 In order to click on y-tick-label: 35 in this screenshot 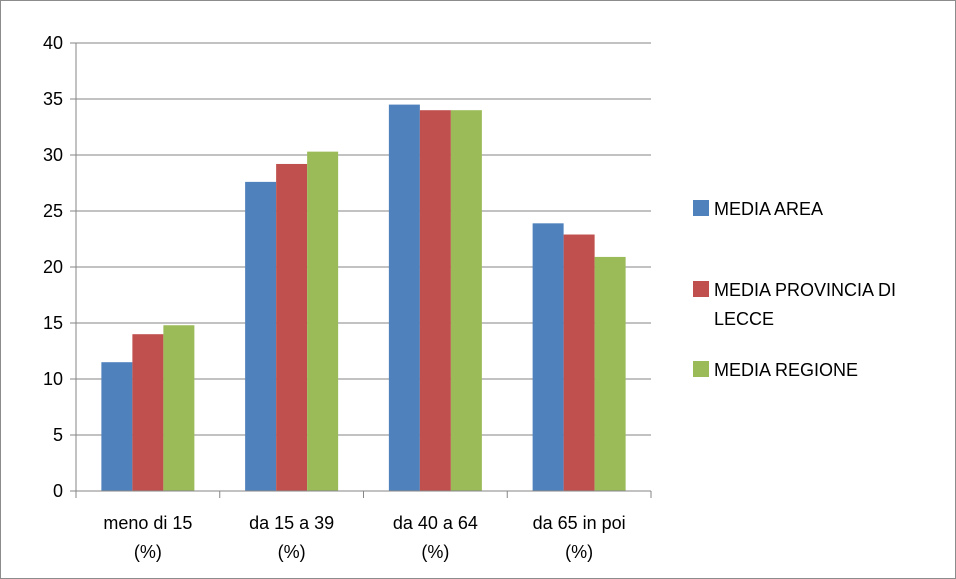, I will do `click(53, 99)`.